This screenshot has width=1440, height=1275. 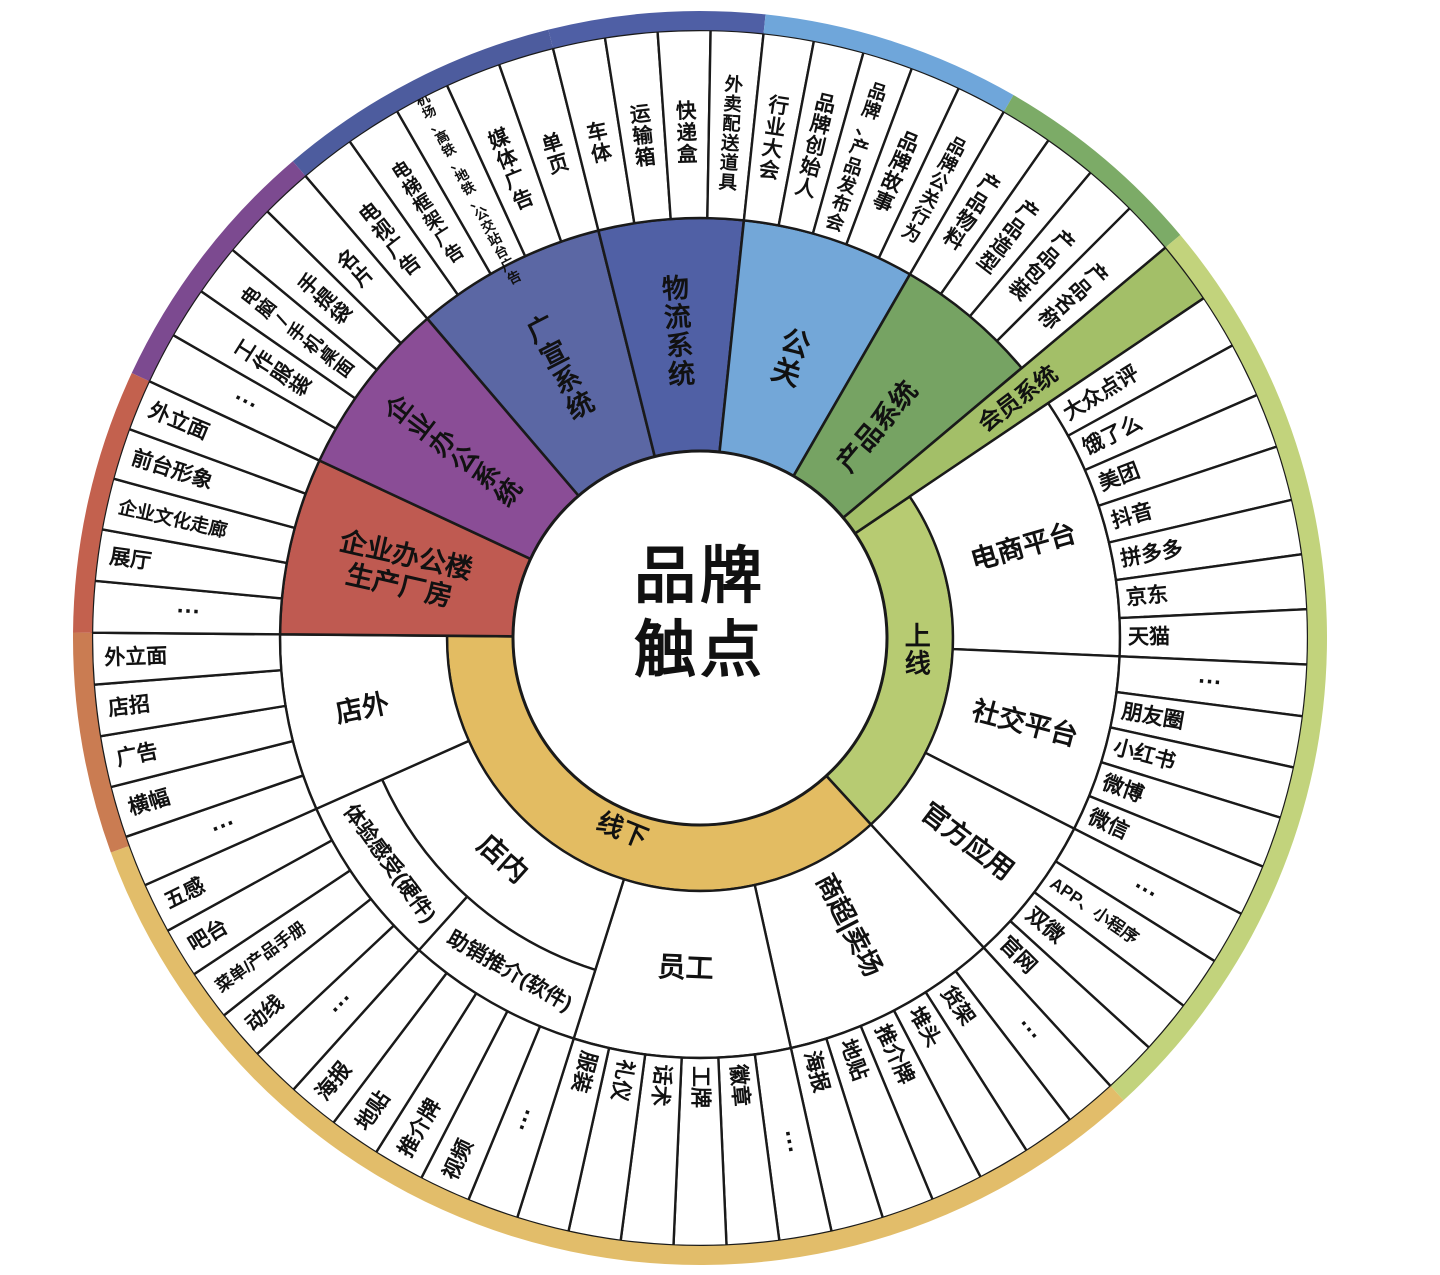 I want to click on leaf-label: 电脑/手机桌面, so click(x=297, y=332).